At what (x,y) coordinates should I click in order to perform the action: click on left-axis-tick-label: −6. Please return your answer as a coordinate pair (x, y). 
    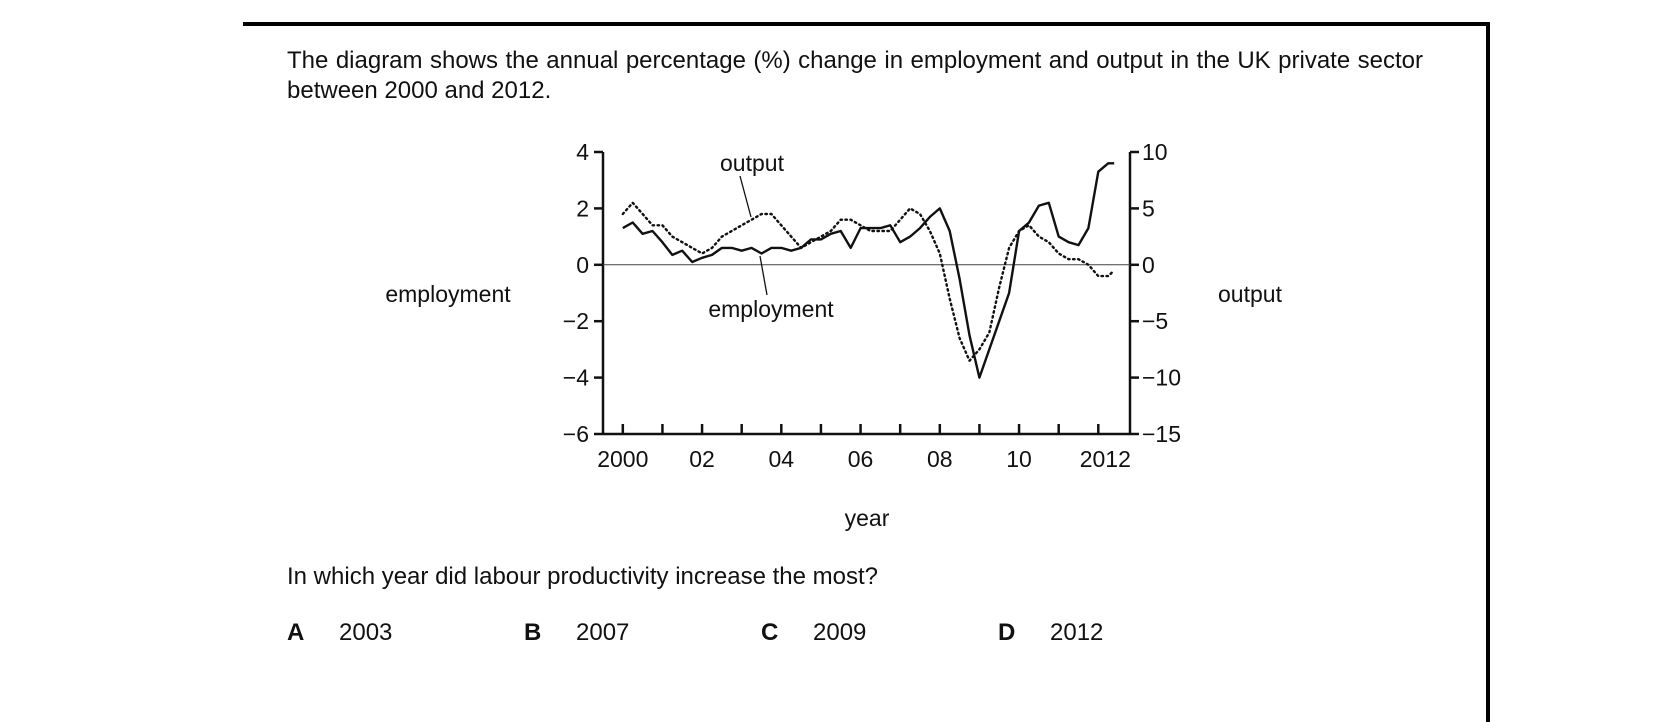
    Looking at the image, I should click on (576, 434).